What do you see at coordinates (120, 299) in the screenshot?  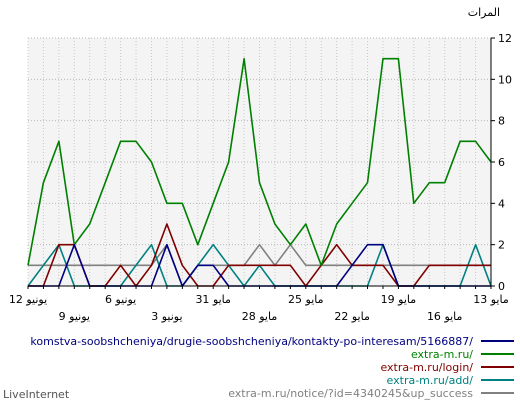 I see `x-tick-label: 6 يونيو` at bounding box center [120, 299].